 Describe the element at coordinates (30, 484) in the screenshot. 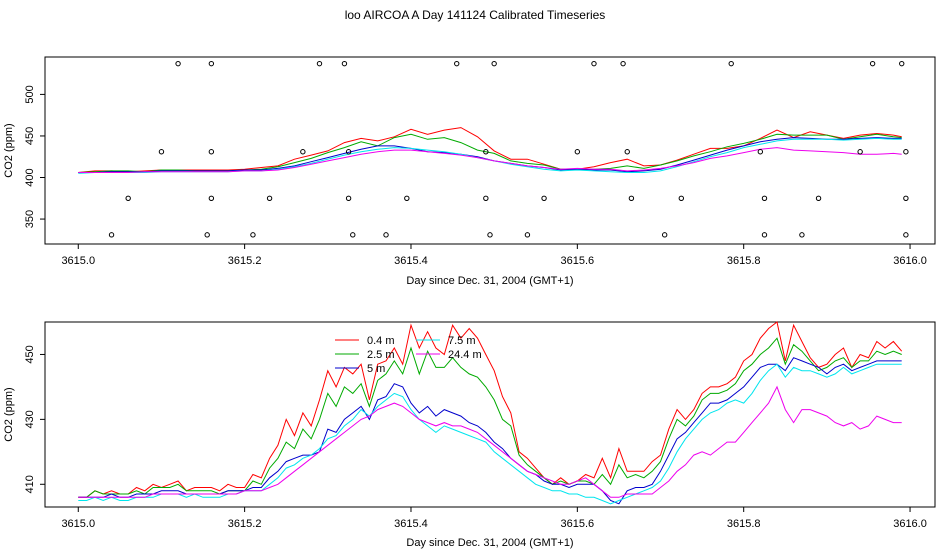

I see `y-tick-label: 410` at that location.